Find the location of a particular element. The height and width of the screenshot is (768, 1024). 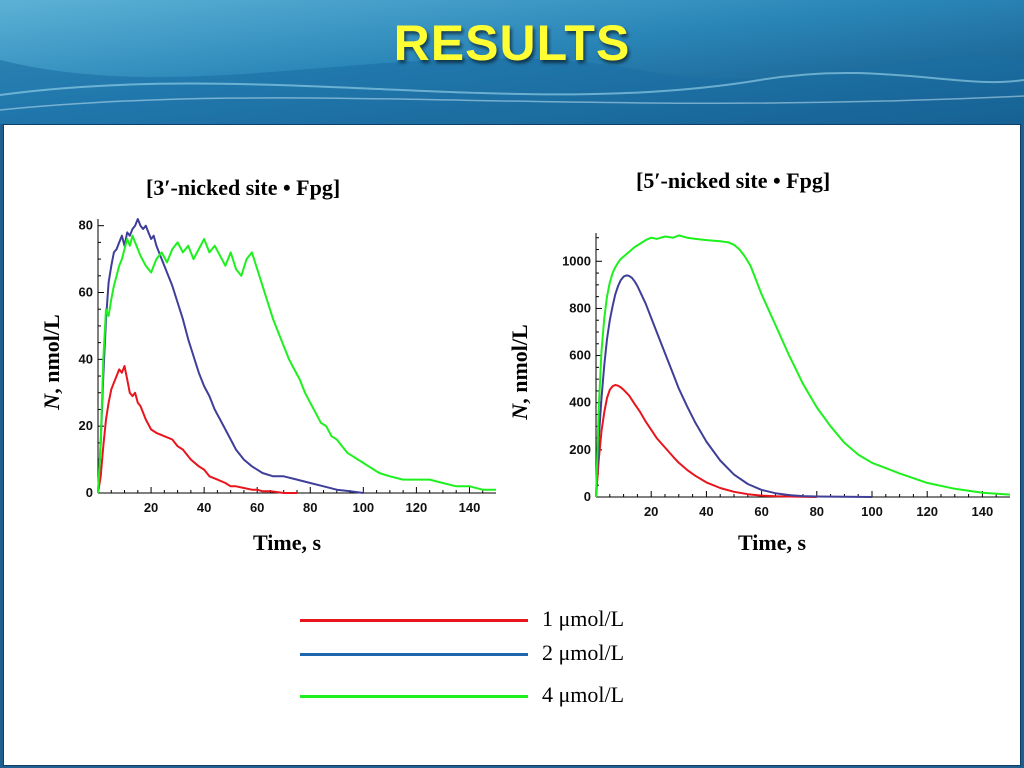

y-axis-label-right-symbol: N is located at coordinates (519, 411).